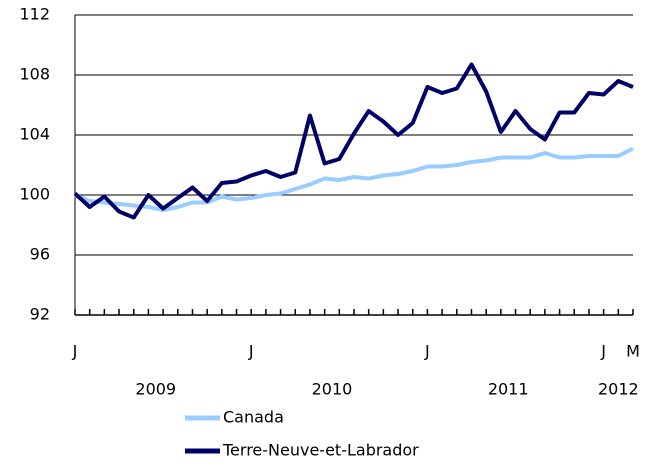 The image size is (647, 466). Describe the element at coordinates (155, 389) in the screenshot. I see `year-label: 2009` at that location.